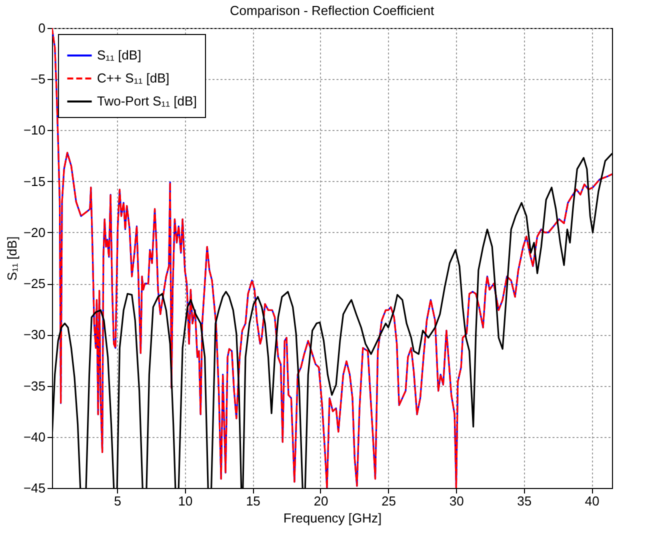 The image size is (660, 552). I want to click on y-tick-label: −5, so click(38, 79).